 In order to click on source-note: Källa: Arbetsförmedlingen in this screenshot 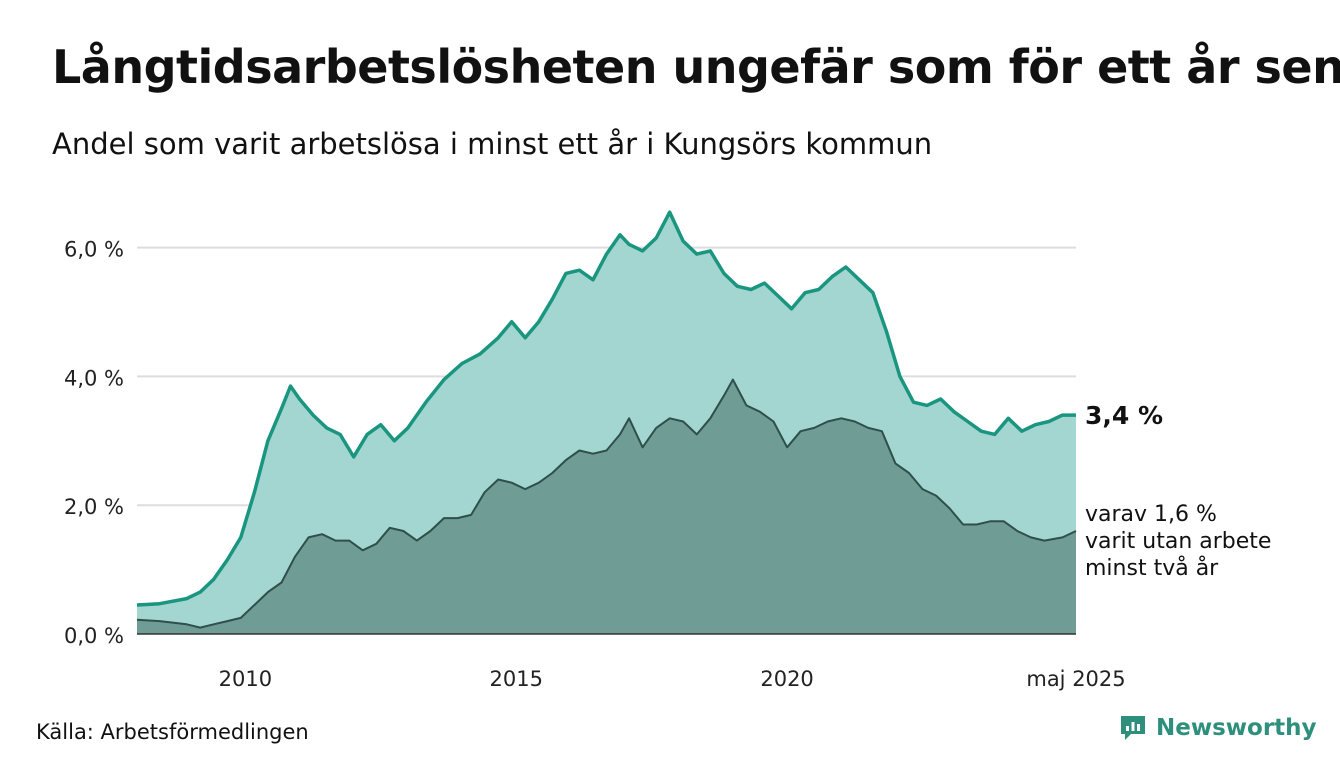, I will do `click(172, 732)`.